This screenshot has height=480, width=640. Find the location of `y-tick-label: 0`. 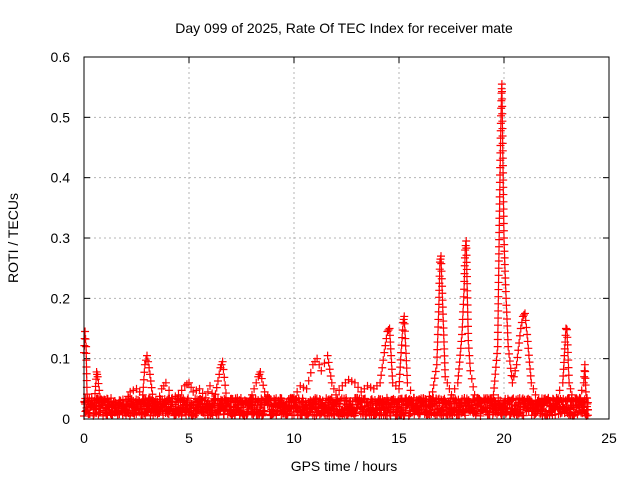

y-tick-label: 0 is located at coordinates (66, 419).